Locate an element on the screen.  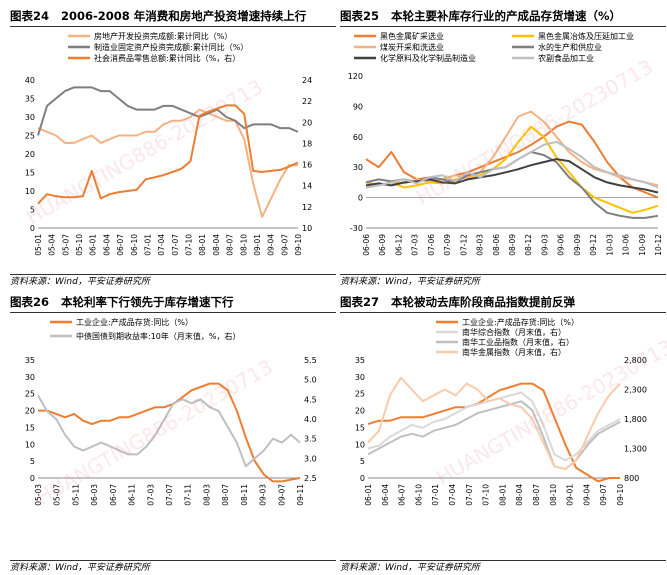
x-tick-label: 08-01 is located at coordinates (502, 495).